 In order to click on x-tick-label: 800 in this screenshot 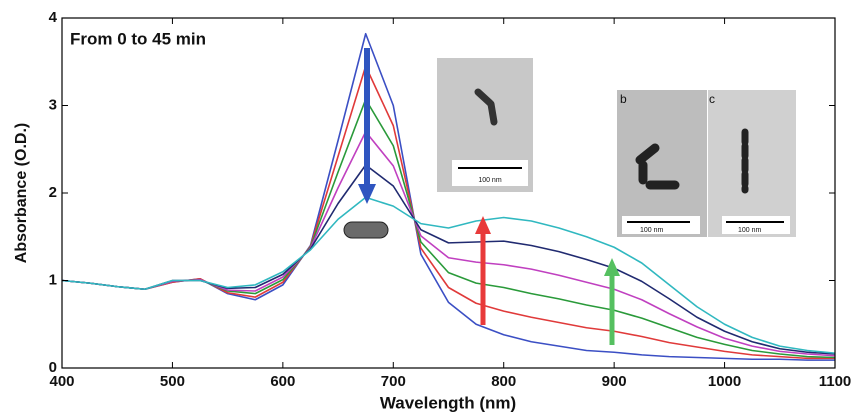, I will do `click(503, 381)`.